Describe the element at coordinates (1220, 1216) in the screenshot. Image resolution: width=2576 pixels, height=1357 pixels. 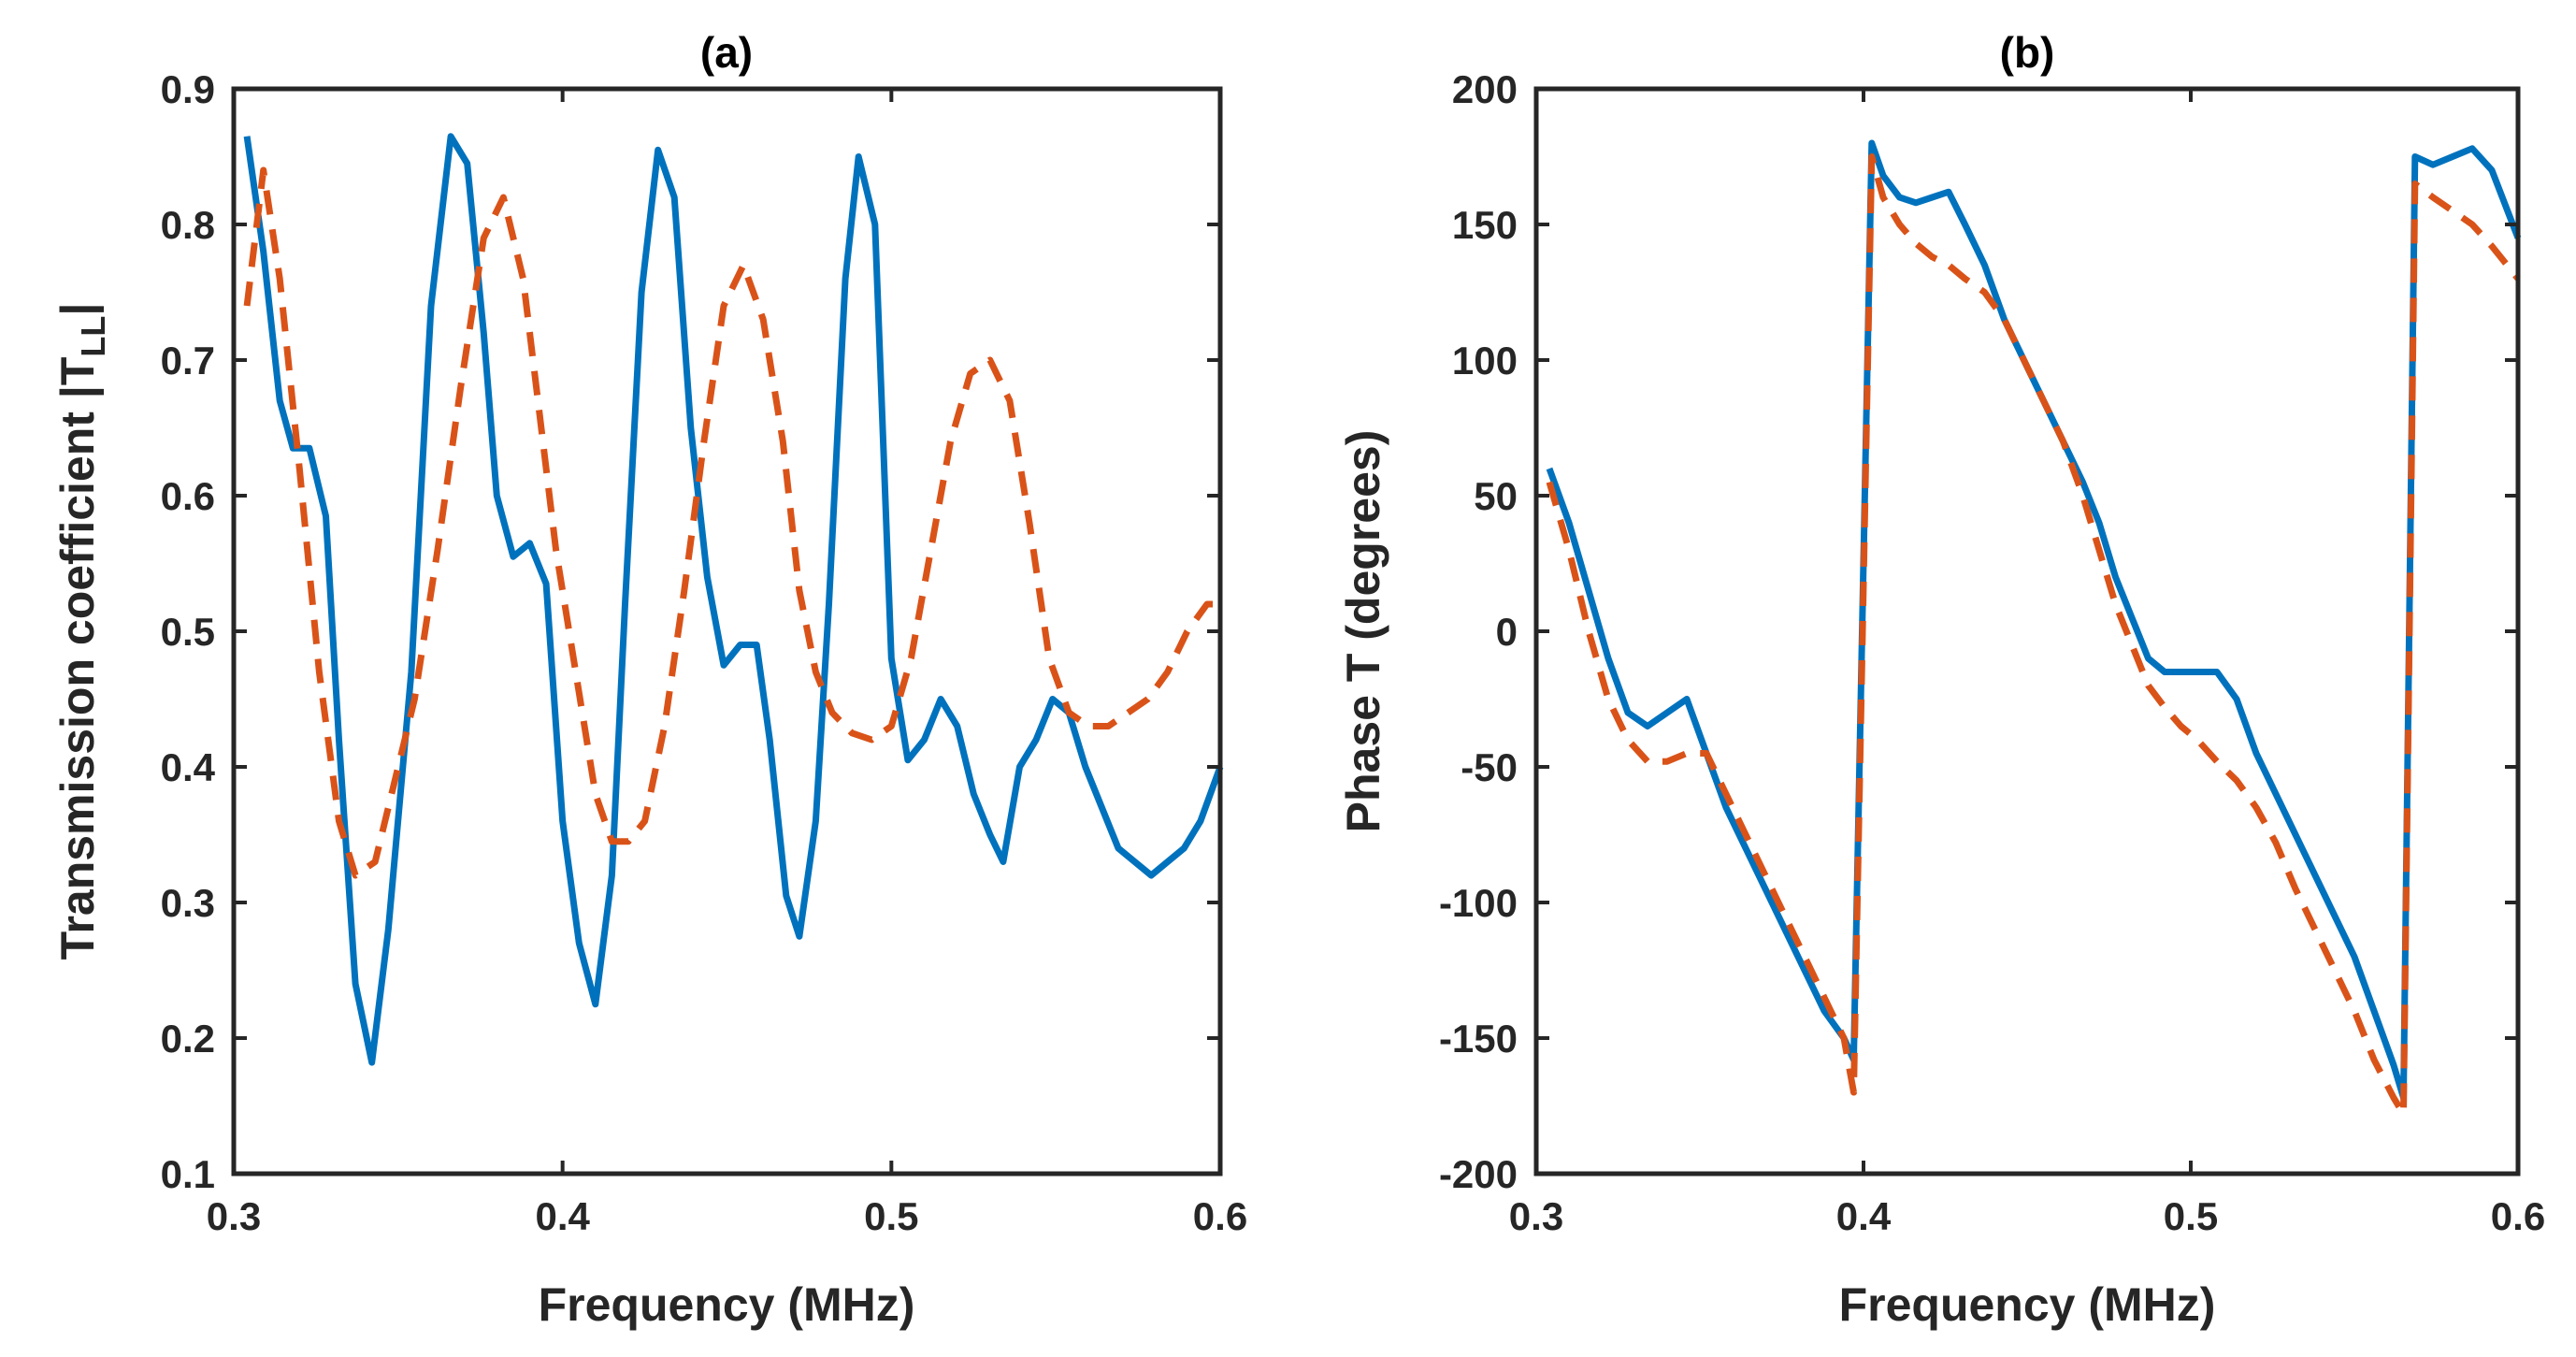
I see `x-tick-label-a-3: 0.6` at that location.